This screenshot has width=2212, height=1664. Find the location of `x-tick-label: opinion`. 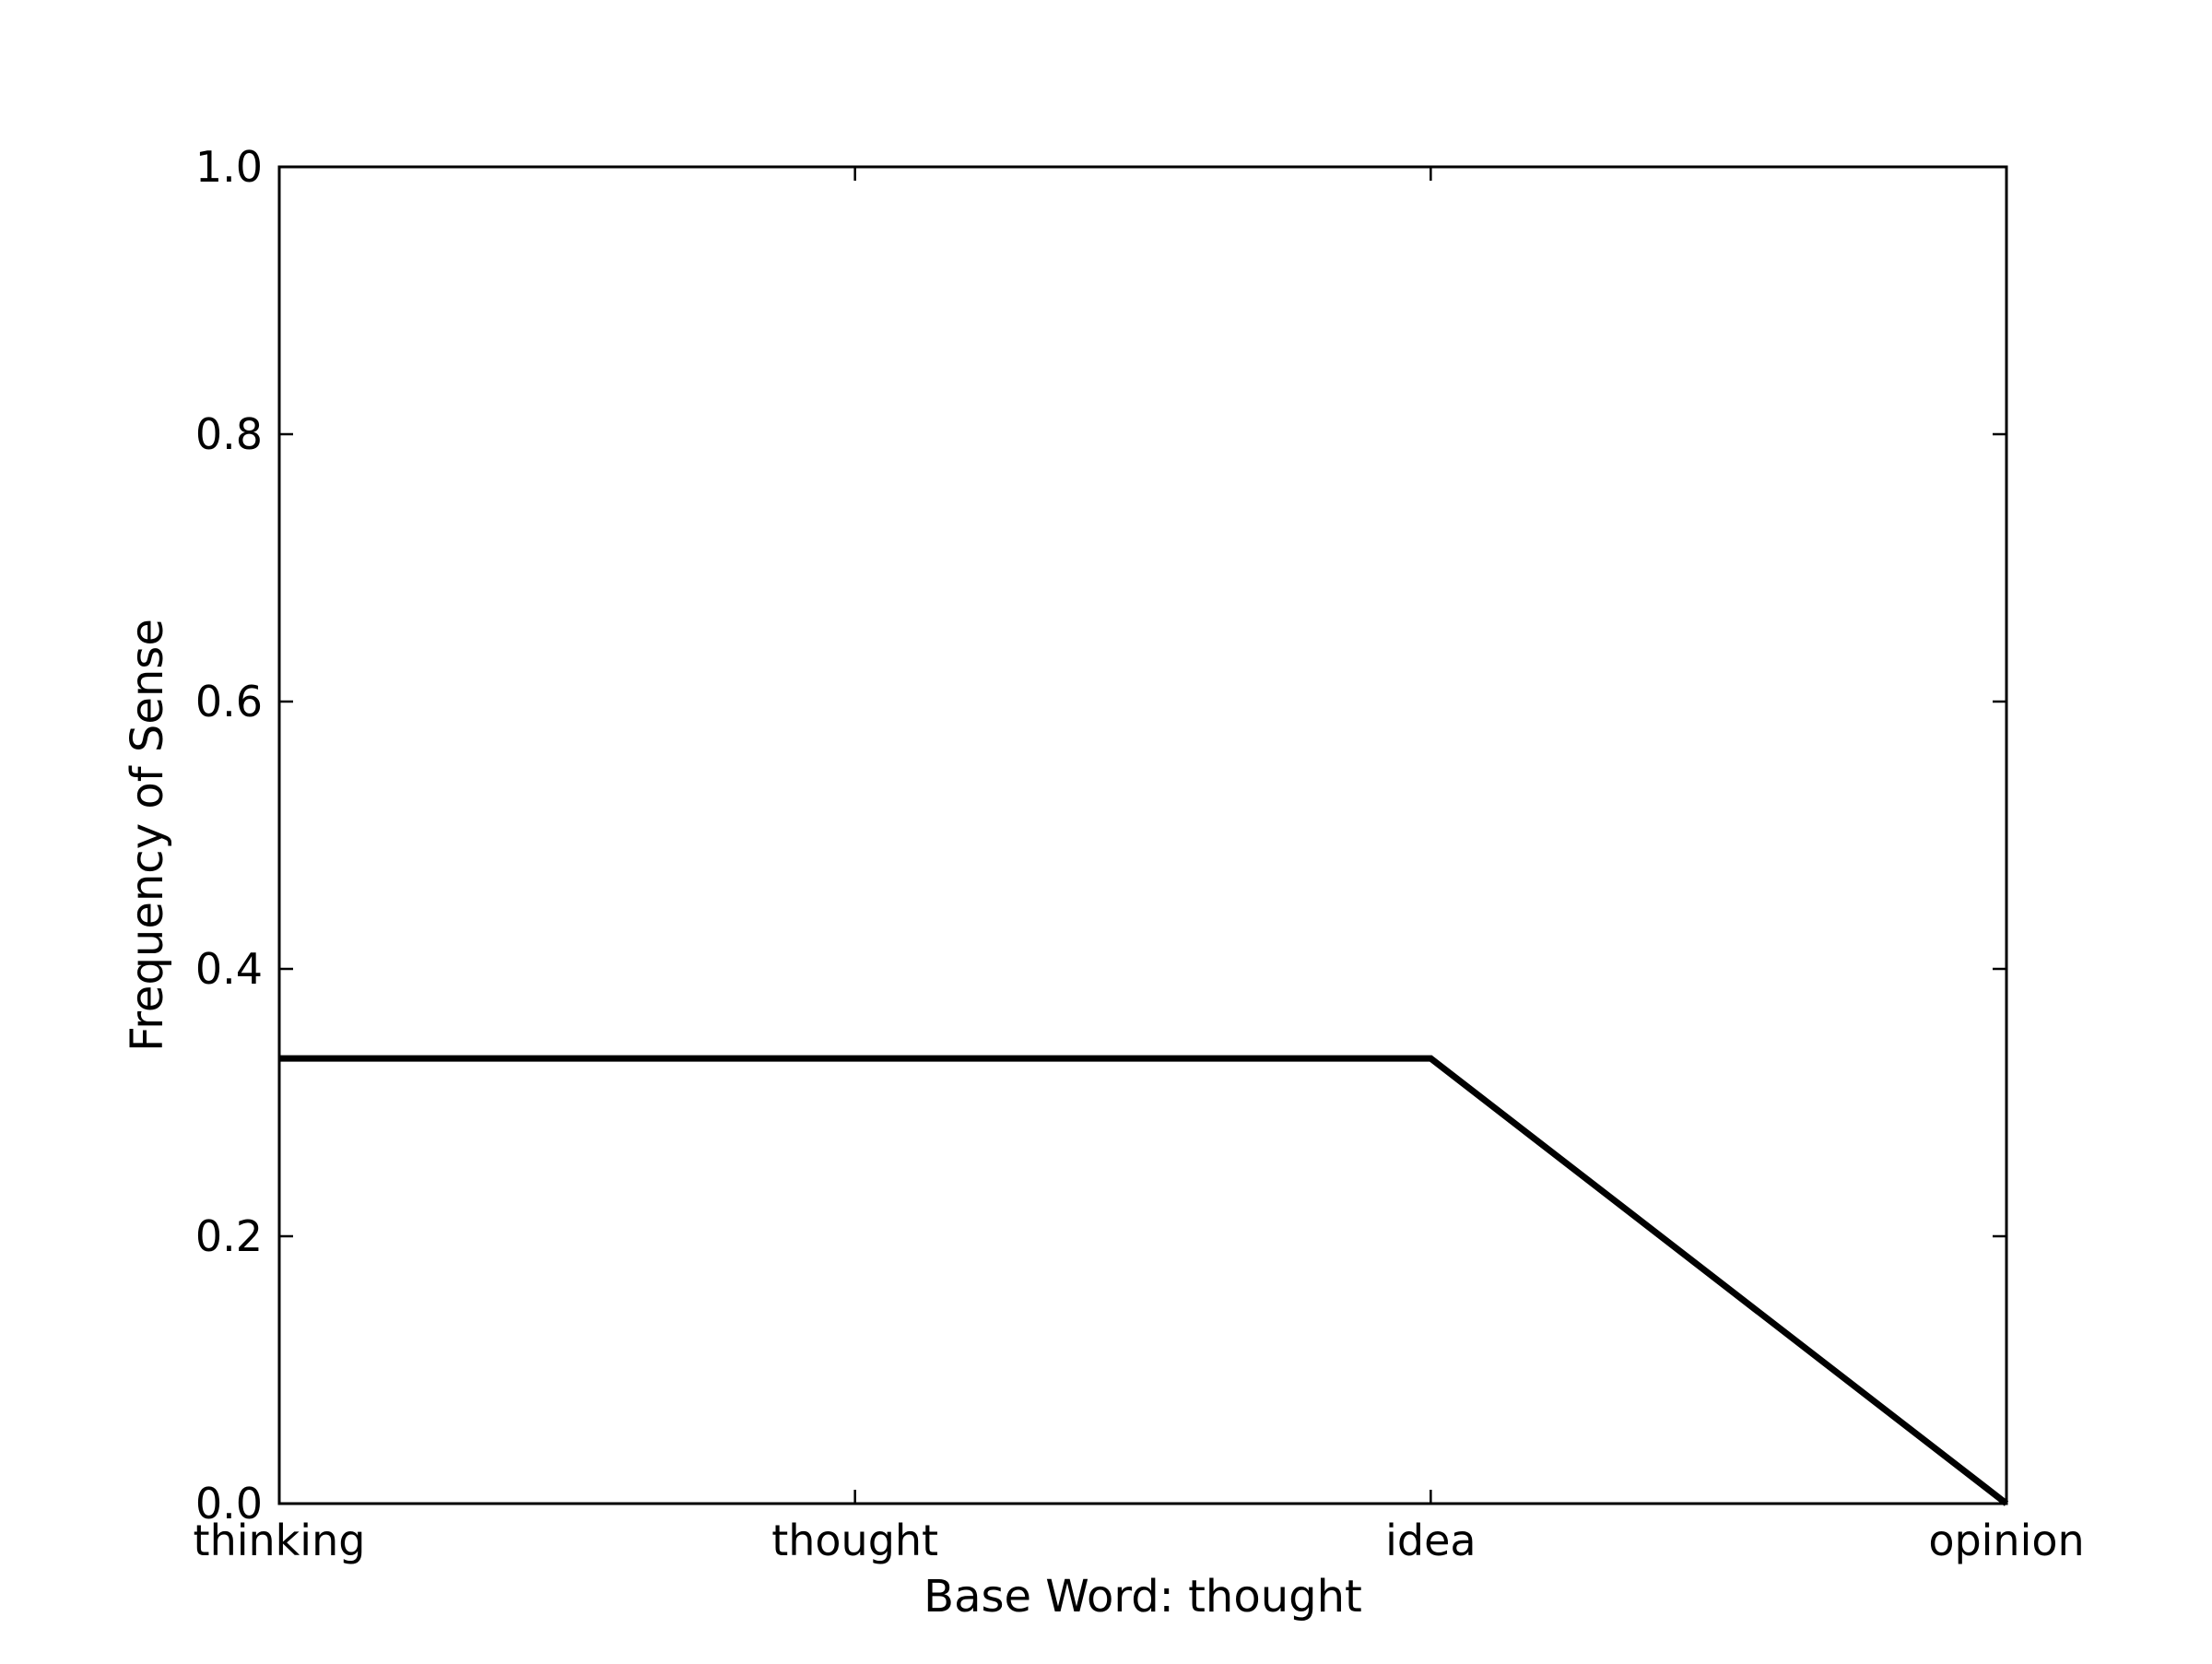

x-tick-label: opinion is located at coordinates (2006, 1540).